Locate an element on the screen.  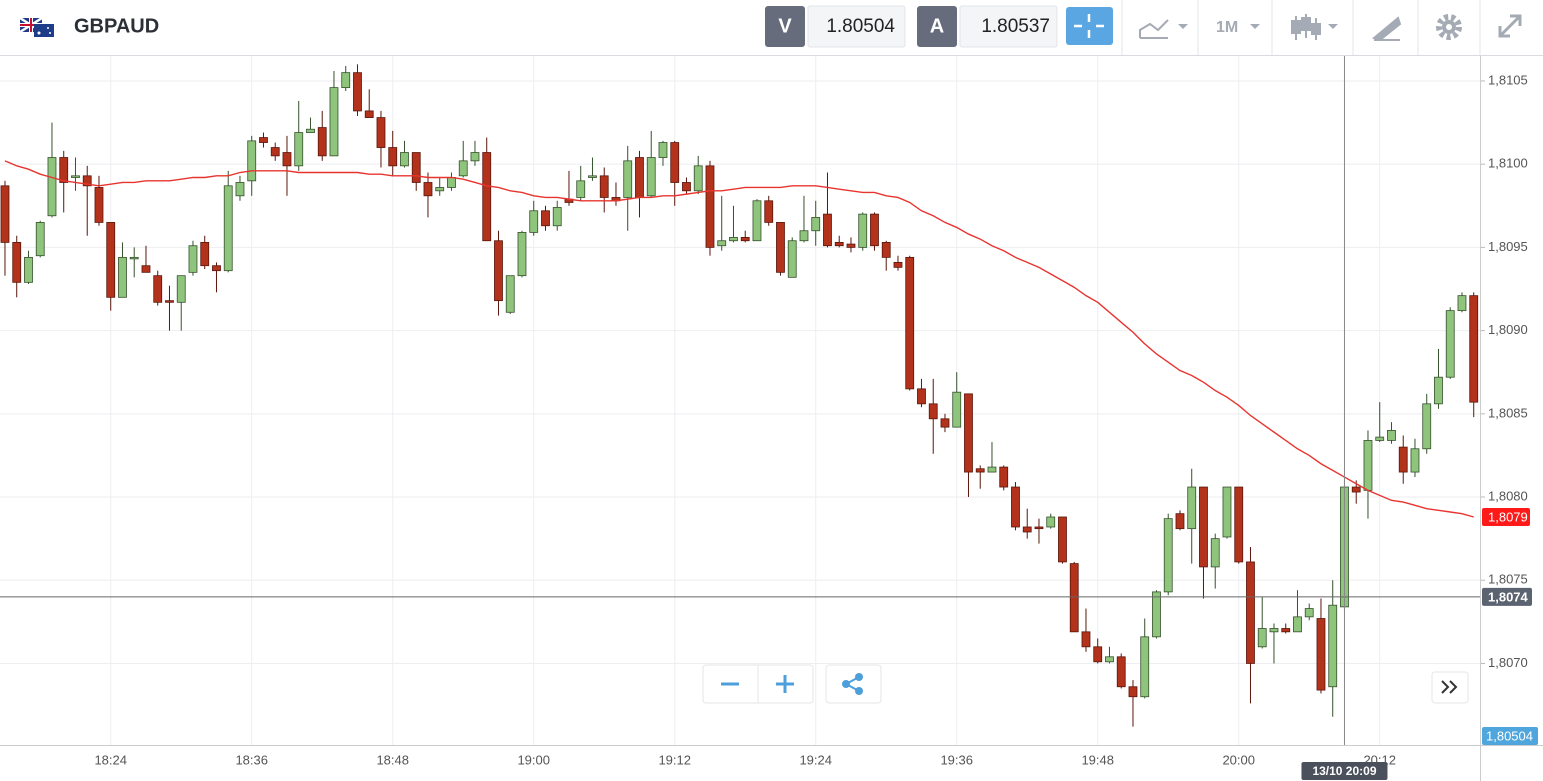
y-tick-label: 1,8105 is located at coordinates (1508, 79).